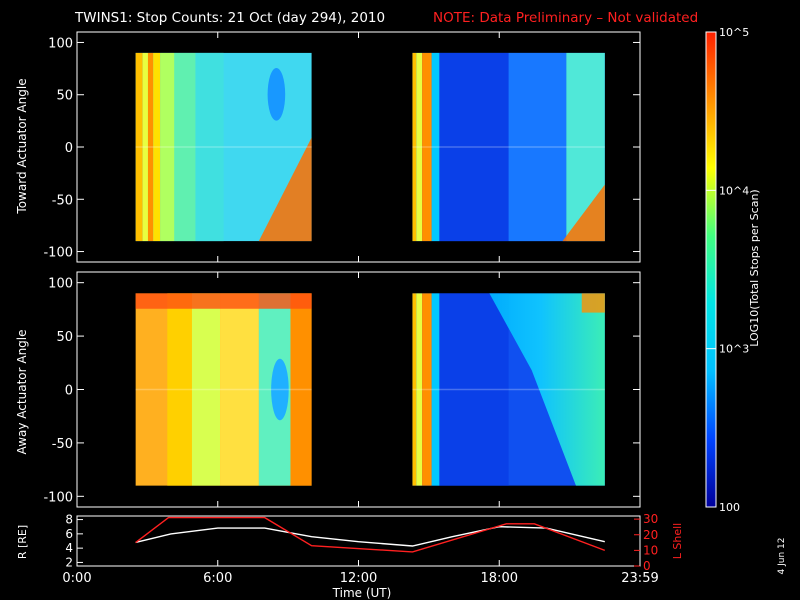  What do you see at coordinates (565, 18) in the screenshot?
I see `preliminary-note: NOTE: Data Preliminary – Not validated` at bounding box center [565, 18].